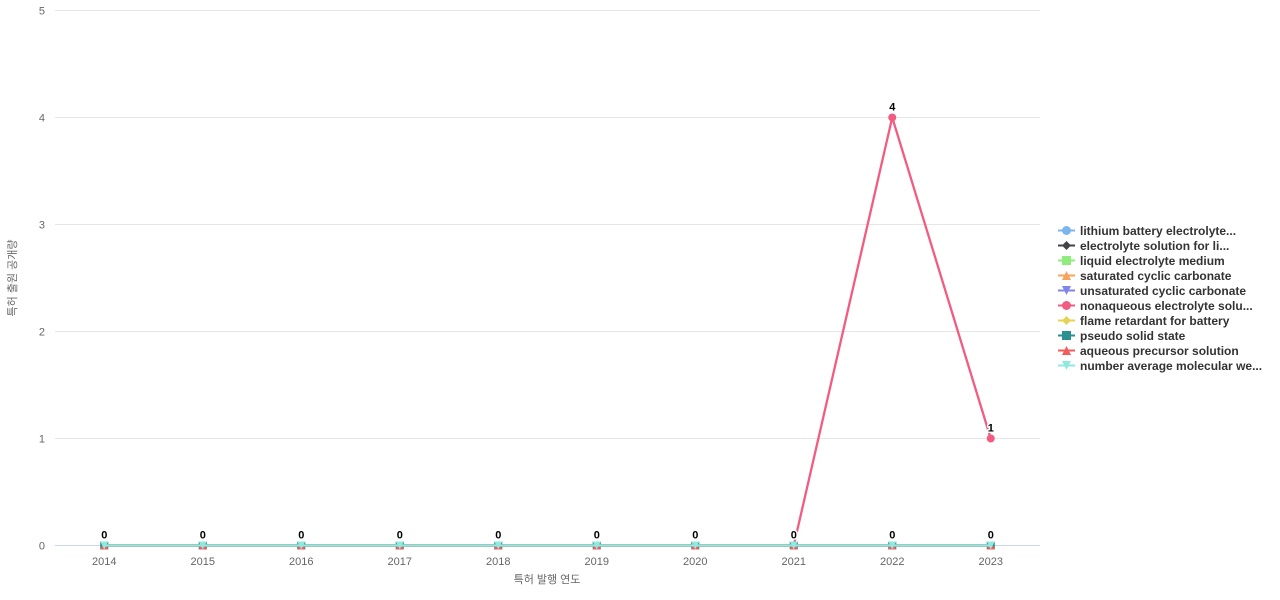  Describe the element at coordinates (42, 440) in the screenshot. I see `y-tick-label: 1` at that location.